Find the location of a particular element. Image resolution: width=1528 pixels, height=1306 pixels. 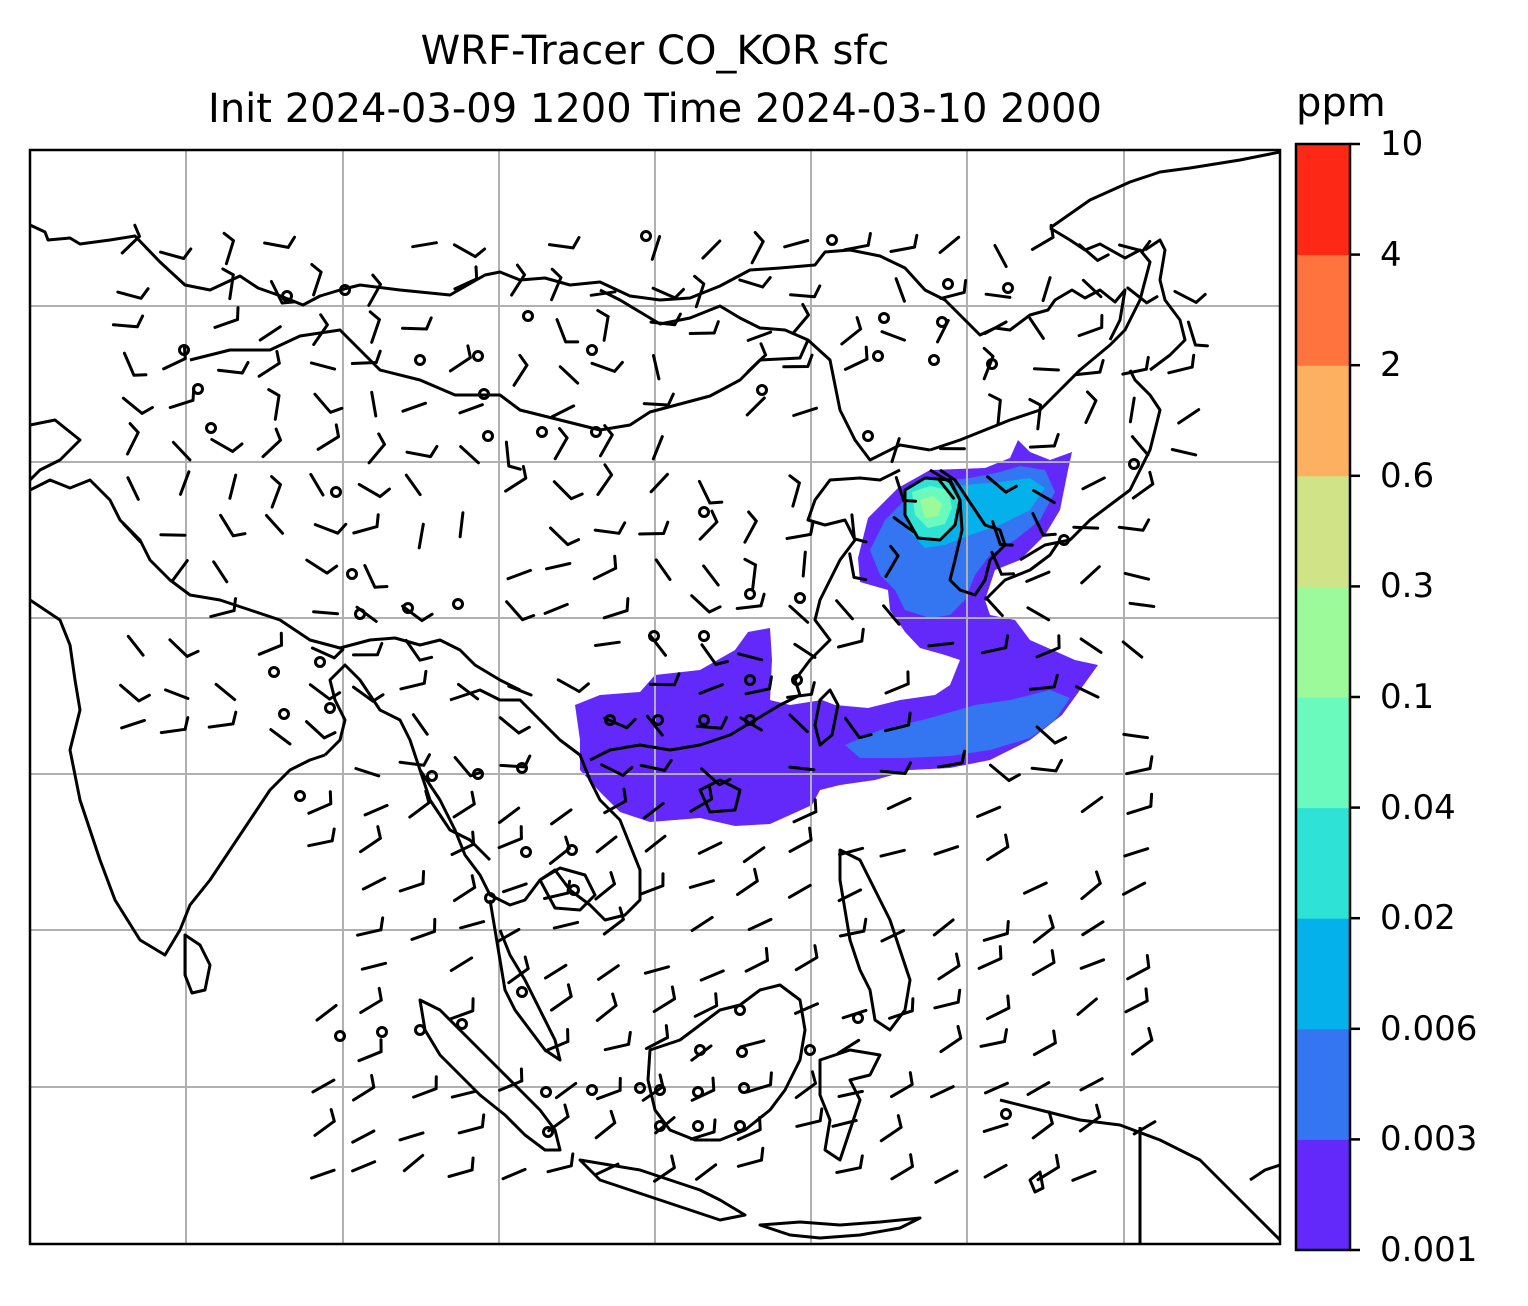

malay-peninsula is located at coordinates (525, 980).